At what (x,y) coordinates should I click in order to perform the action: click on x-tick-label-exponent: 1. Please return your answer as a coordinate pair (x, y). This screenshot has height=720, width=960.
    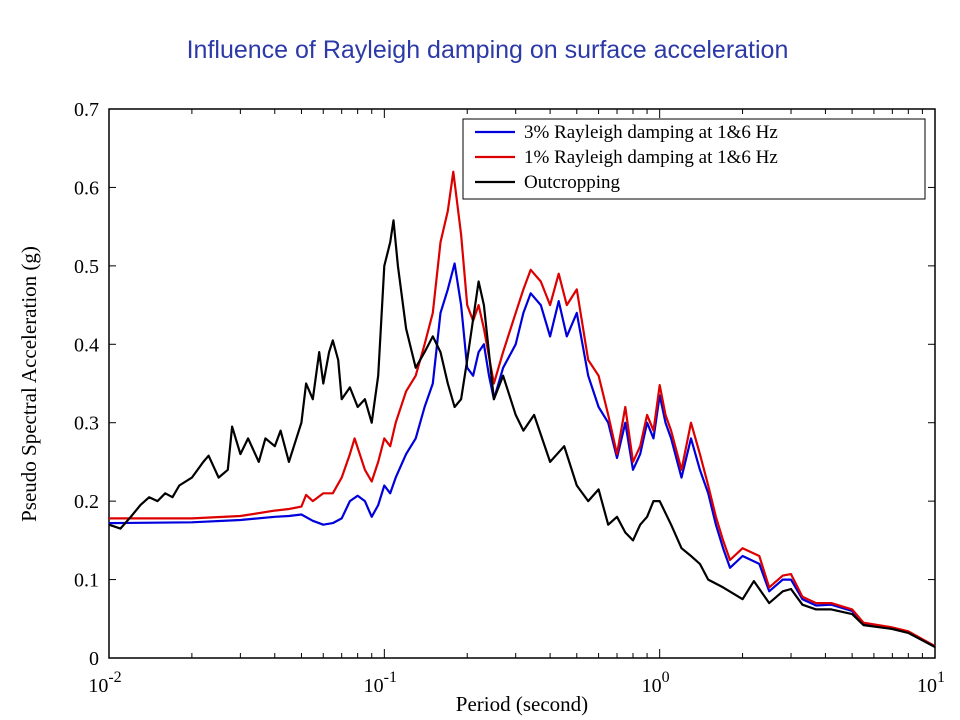
    Looking at the image, I should click on (941, 677).